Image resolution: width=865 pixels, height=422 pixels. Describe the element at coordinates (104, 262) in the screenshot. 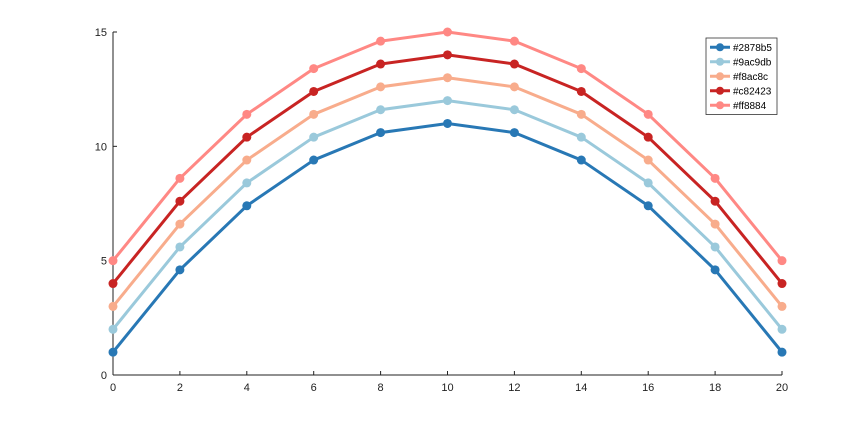

I see `y-tick-label: 5` at that location.